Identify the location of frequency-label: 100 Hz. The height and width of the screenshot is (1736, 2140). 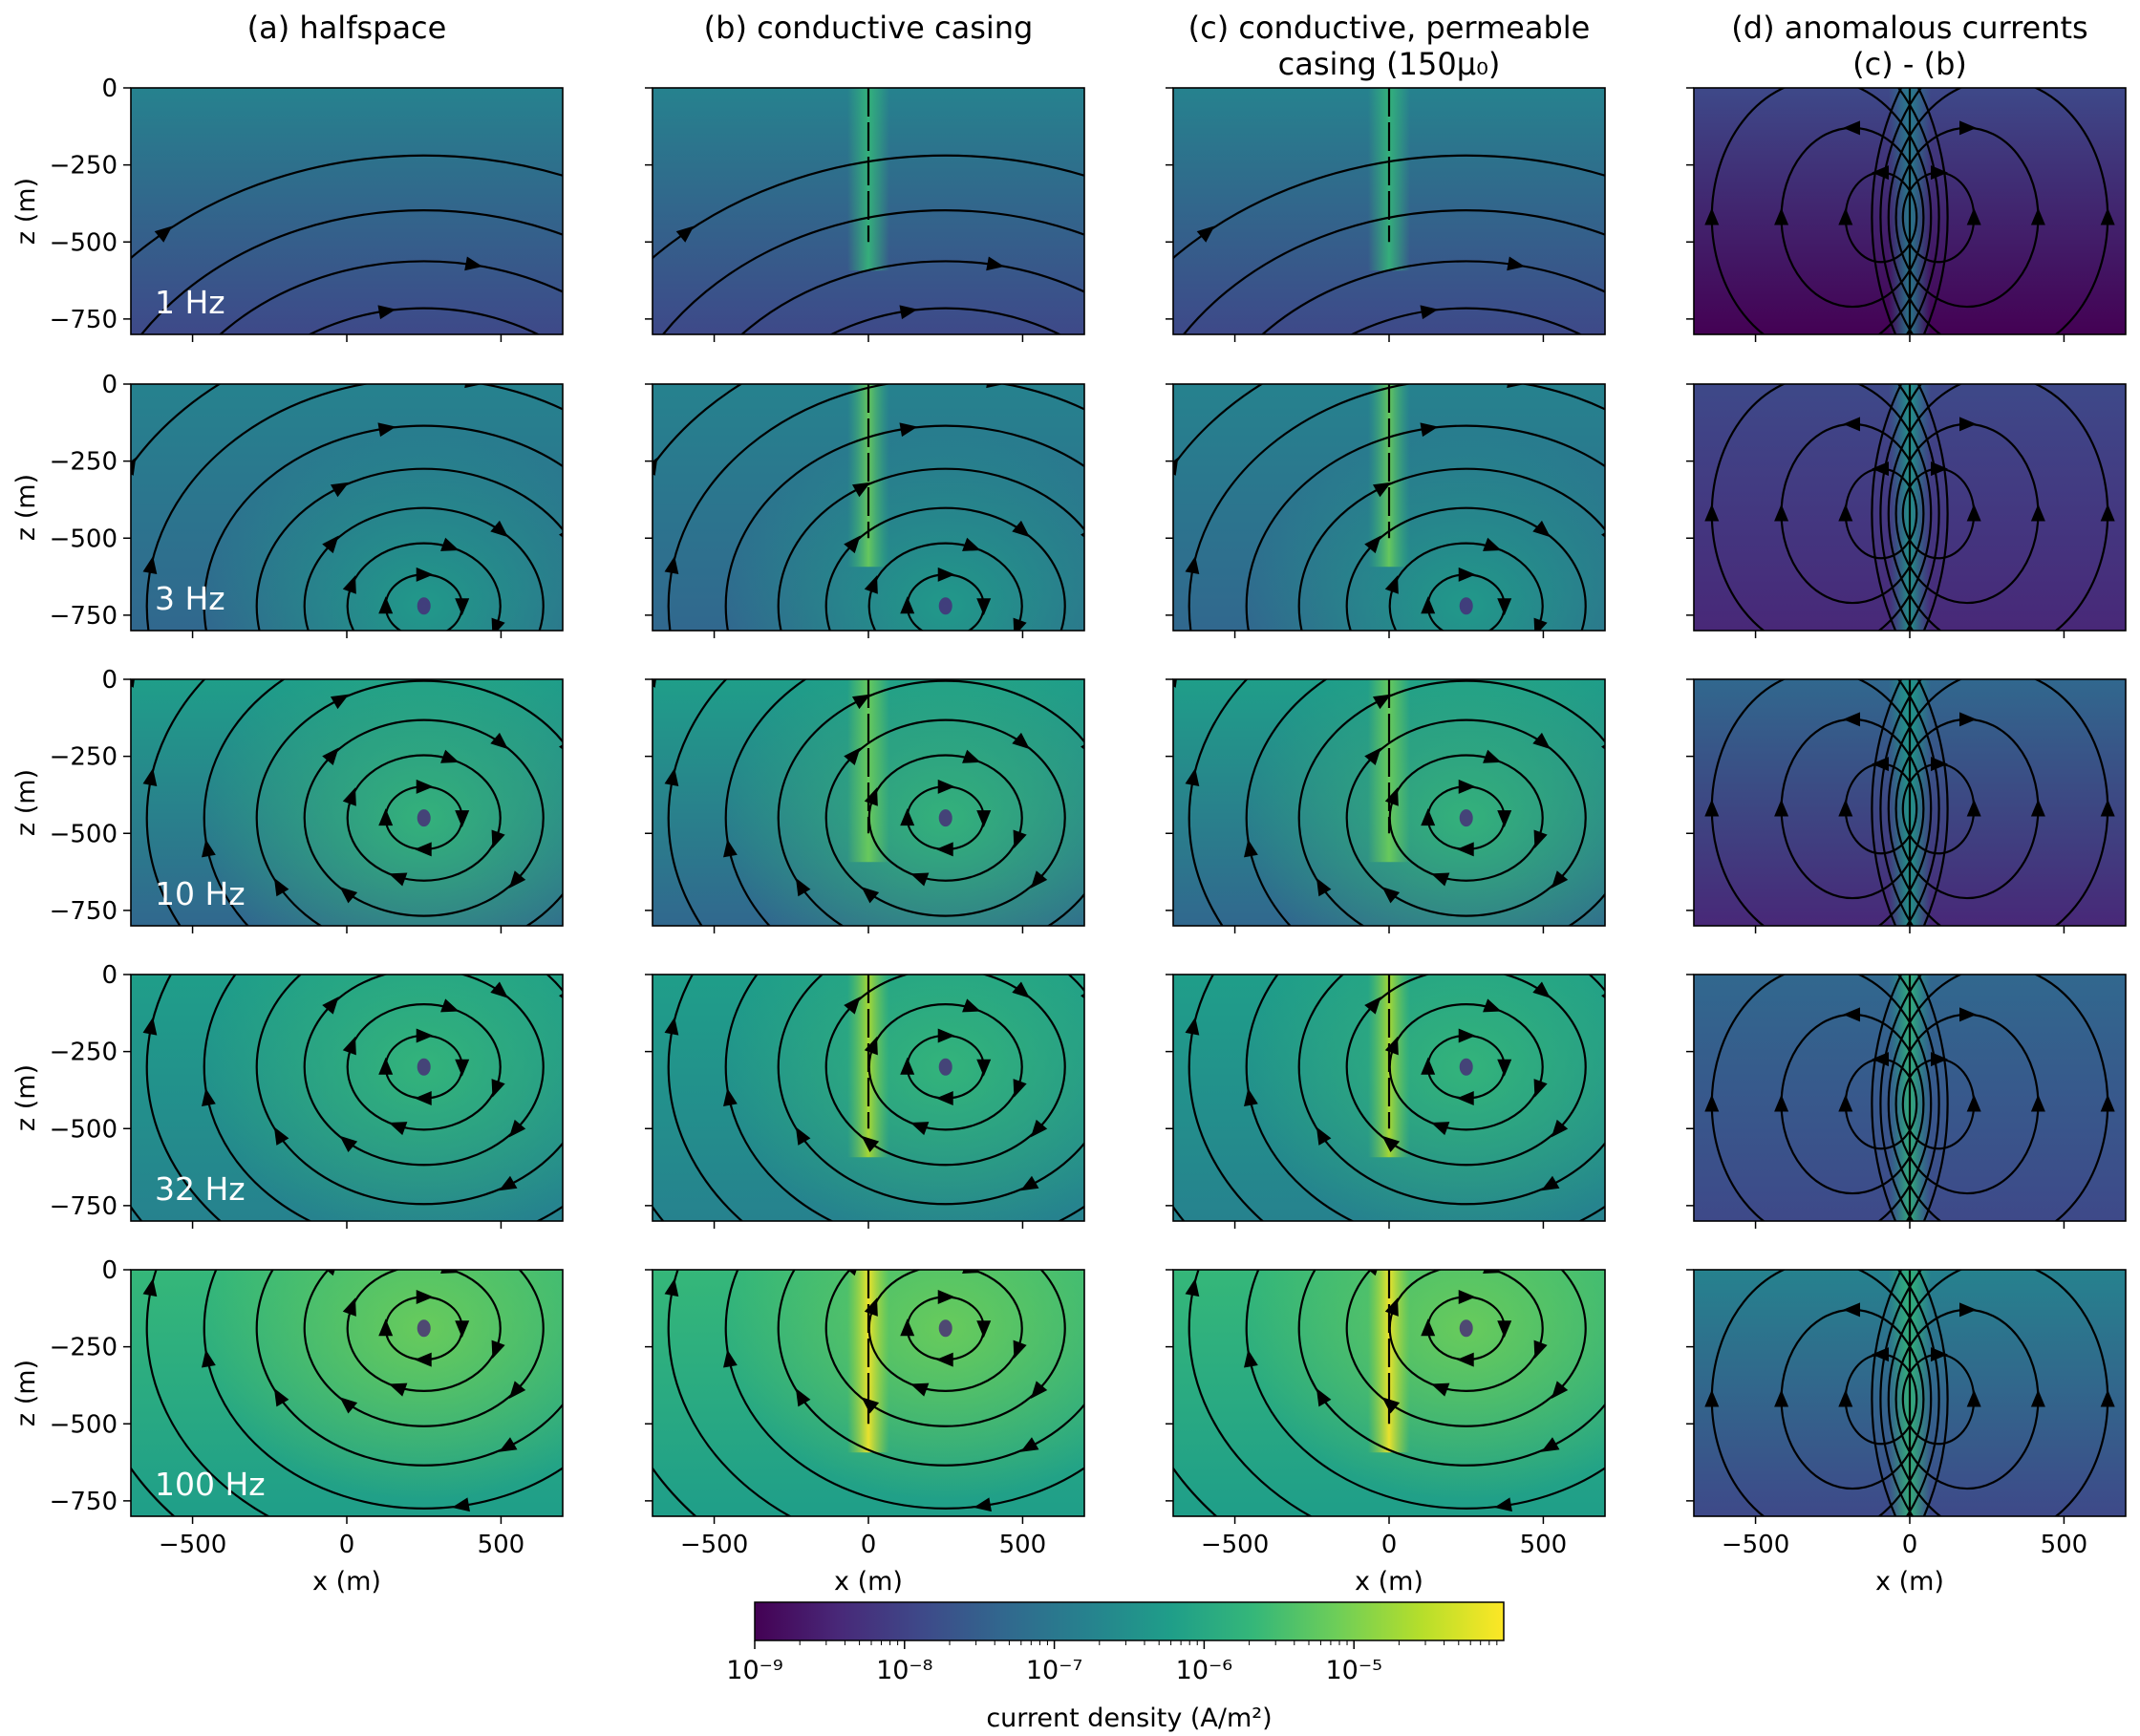
(210, 1485).